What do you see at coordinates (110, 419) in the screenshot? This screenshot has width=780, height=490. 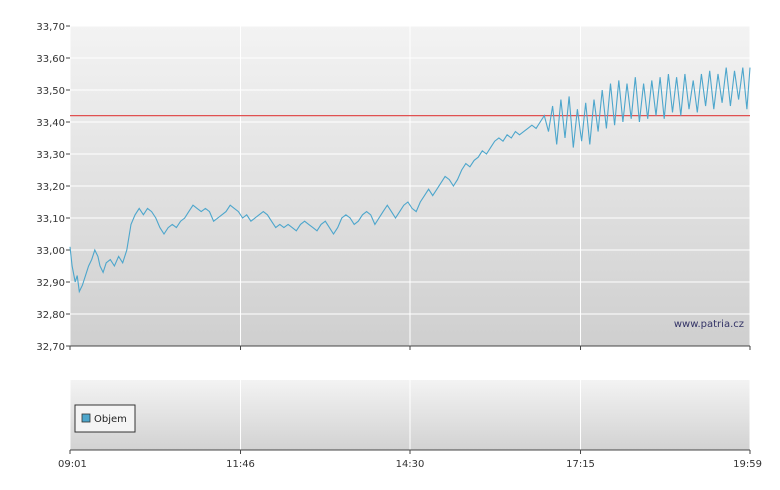 I see `legend-label: Objem` at bounding box center [110, 419].